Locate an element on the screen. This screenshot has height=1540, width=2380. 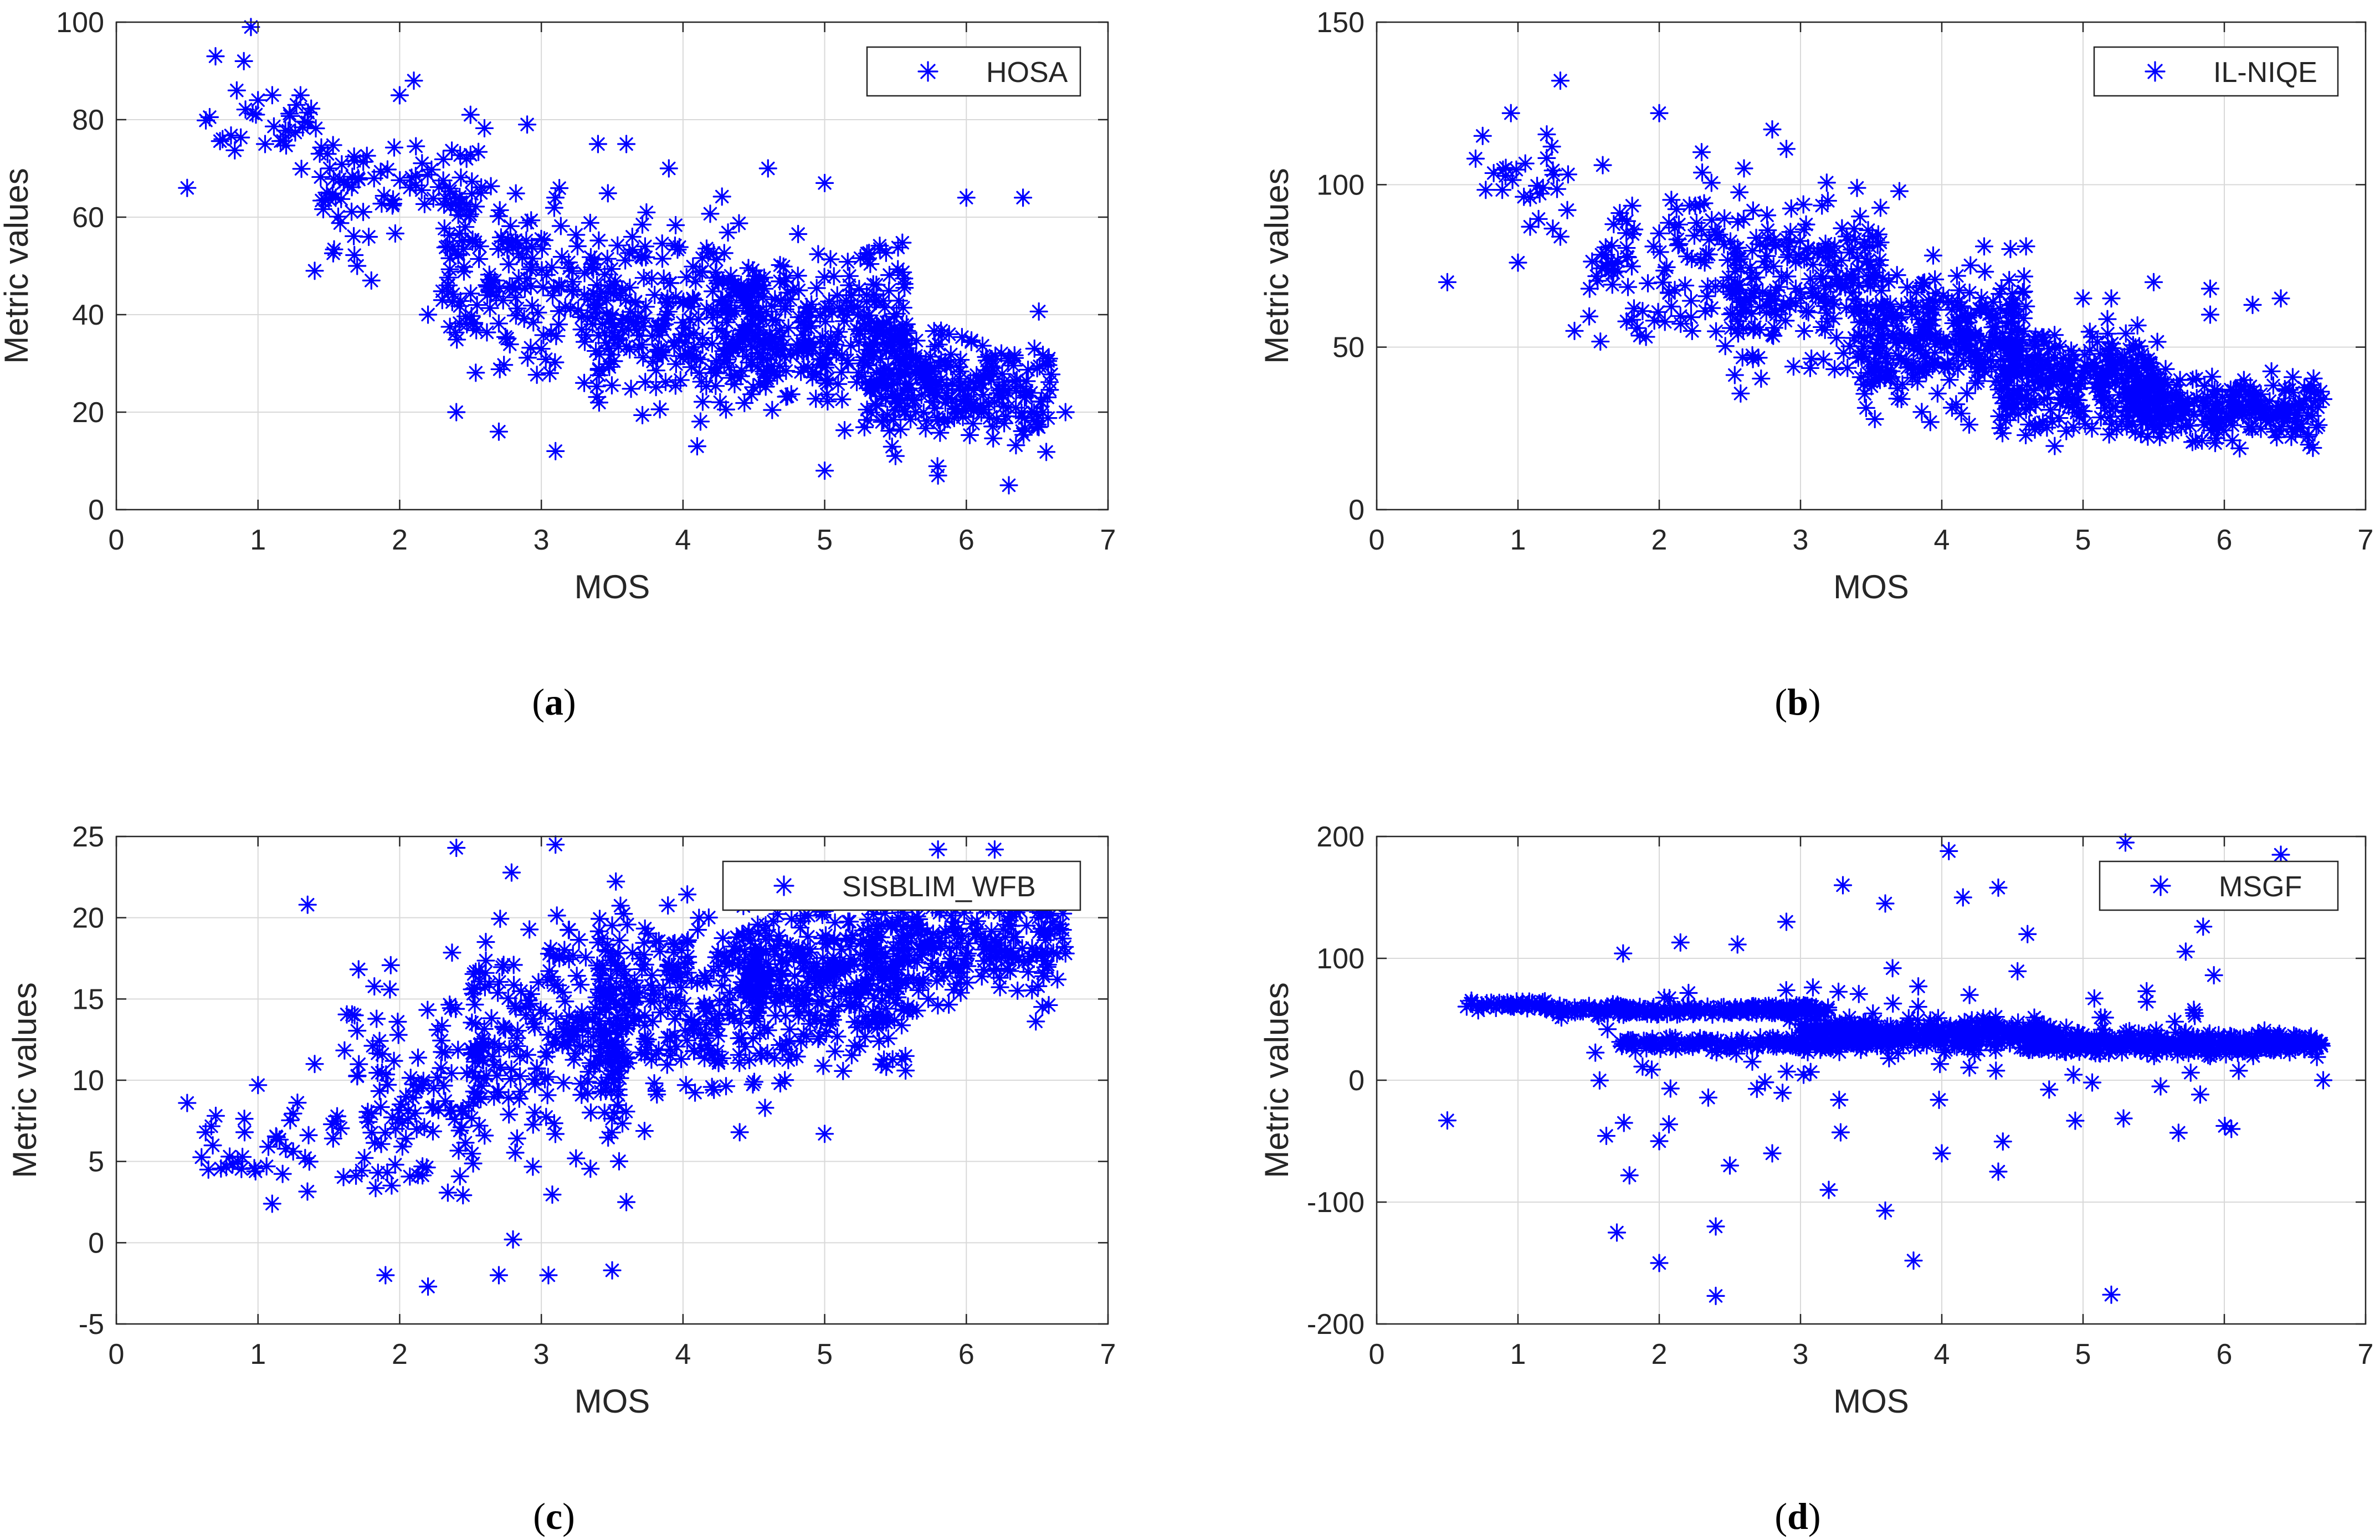
x-tick-label: 7 is located at coordinates (2366, 1354).